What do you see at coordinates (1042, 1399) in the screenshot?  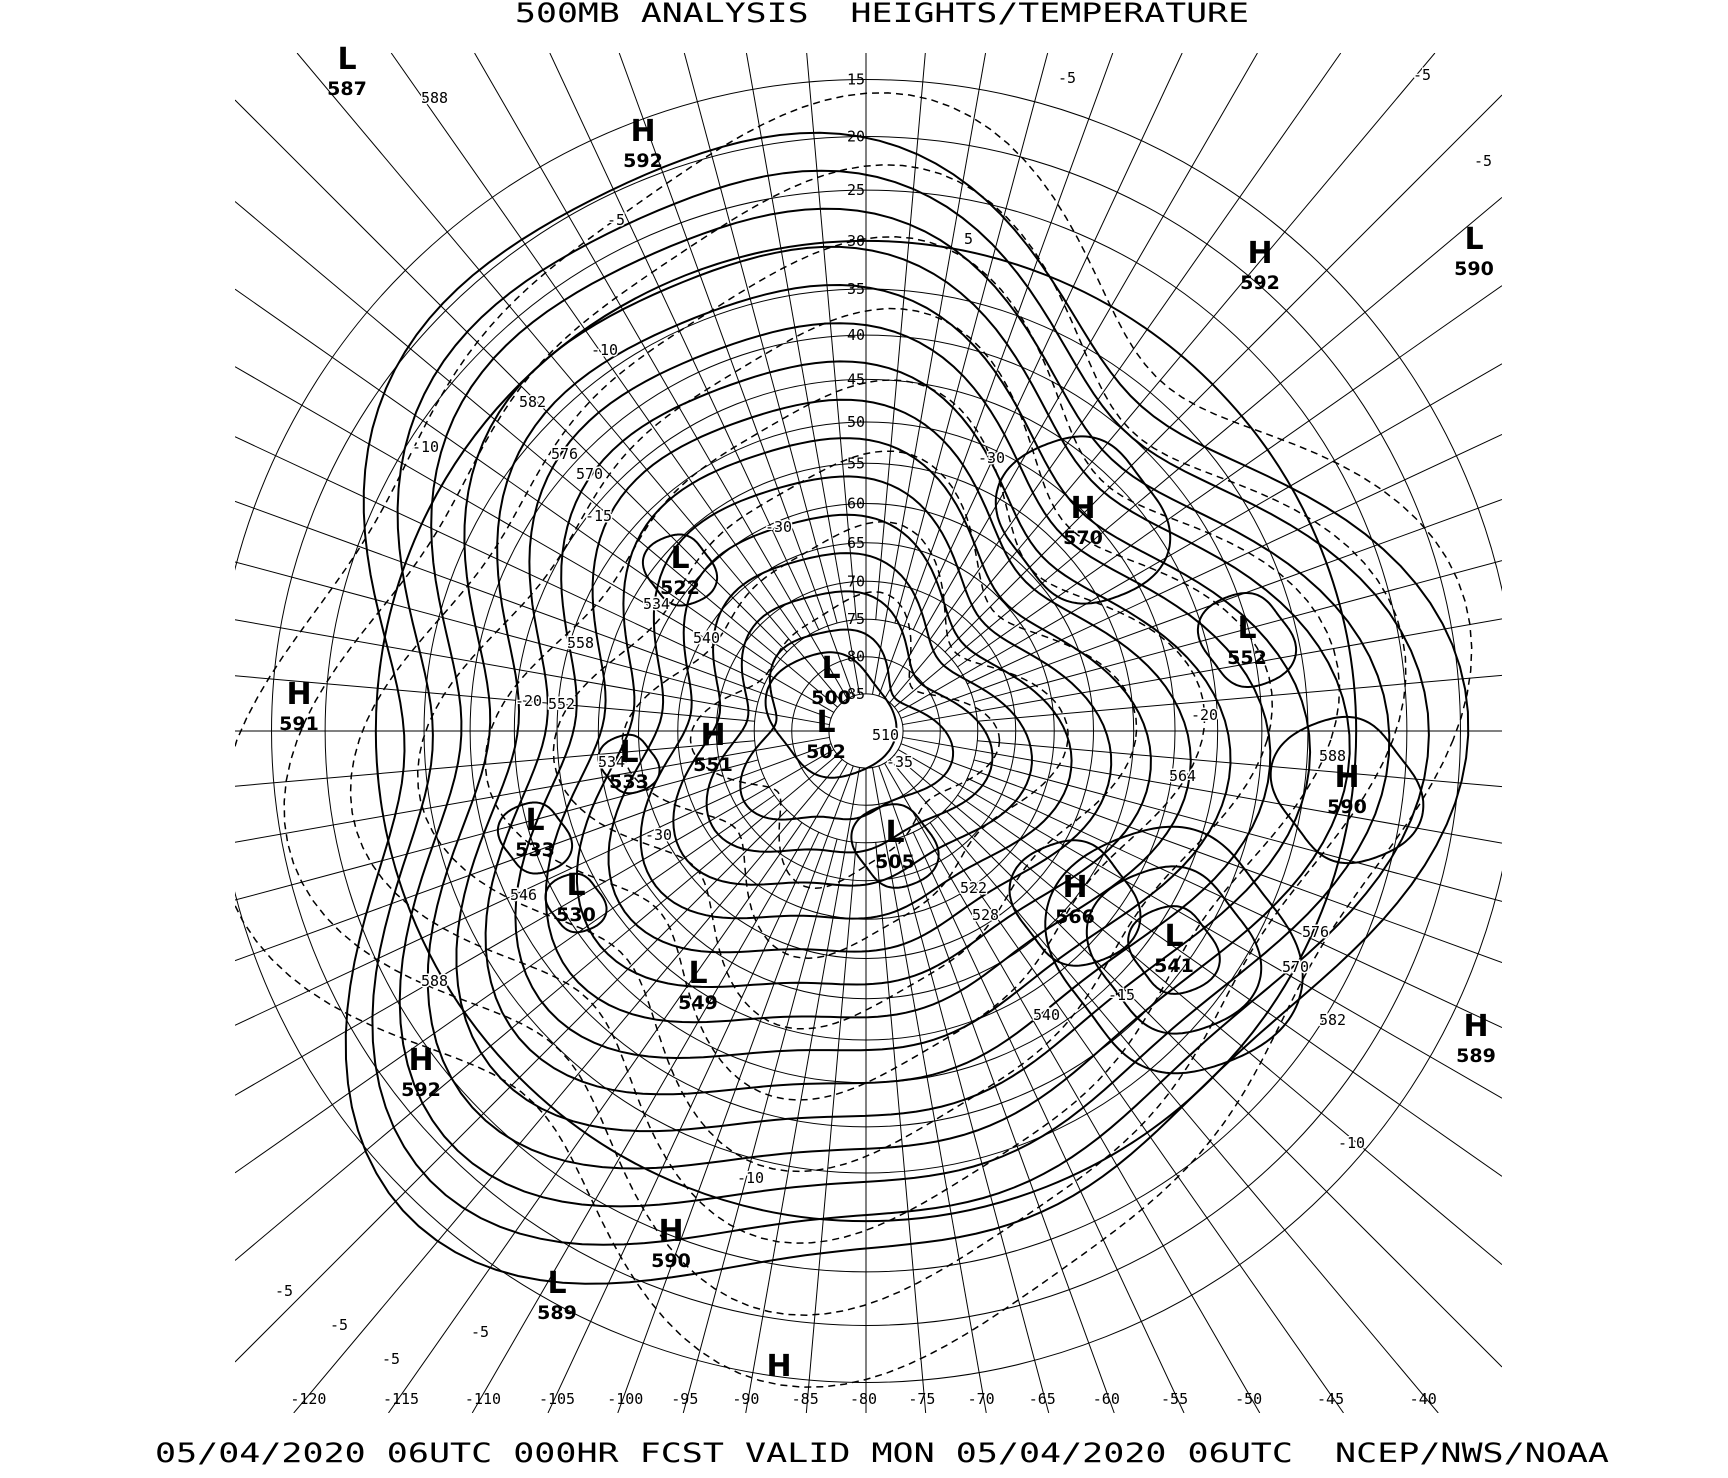 I see `longitude-label: -65` at bounding box center [1042, 1399].